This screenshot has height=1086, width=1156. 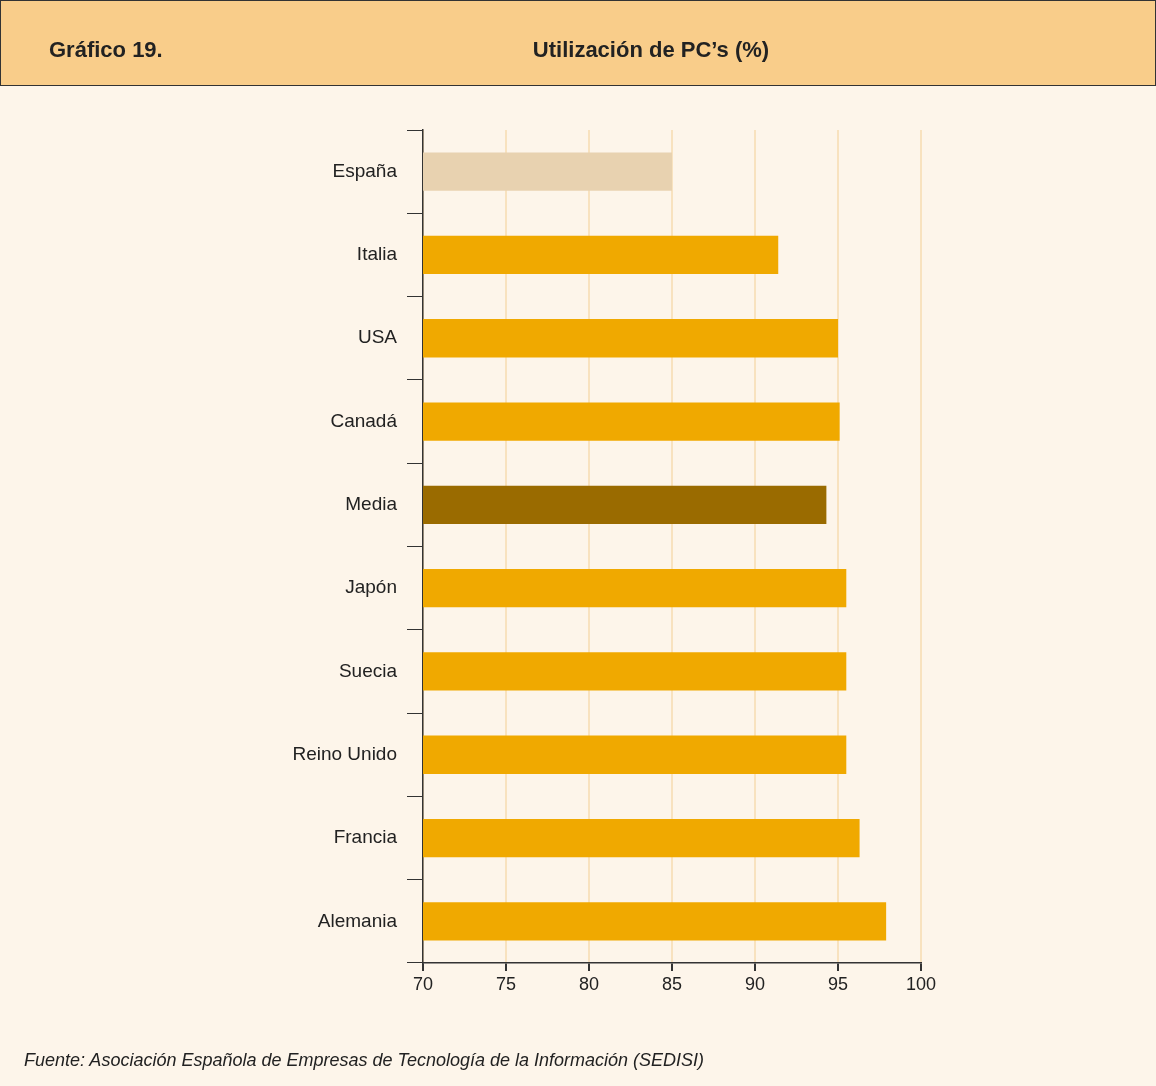 What do you see at coordinates (423, 983) in the screenshot?
I see `x-tick-label: 70` at bounding box center [423, 983].